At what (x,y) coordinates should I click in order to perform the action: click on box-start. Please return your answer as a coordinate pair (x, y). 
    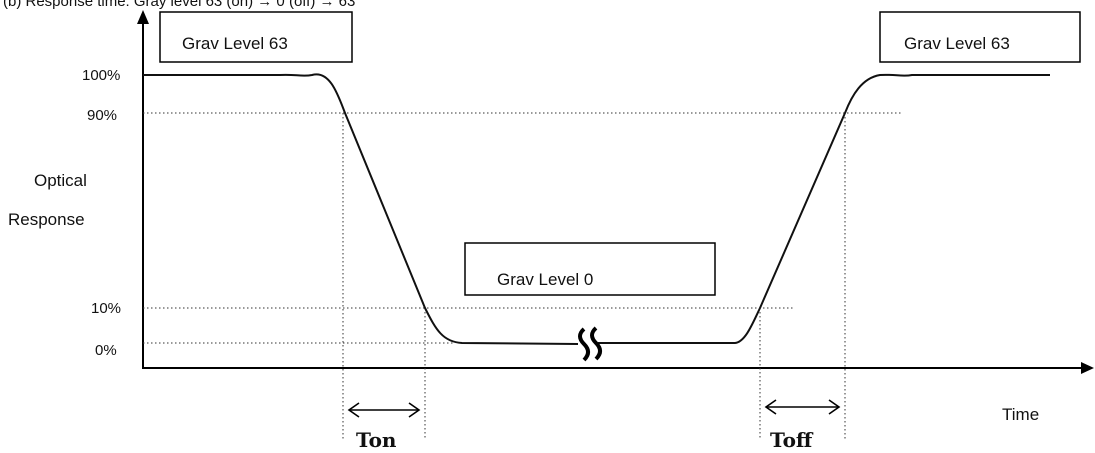
    Looking at the image, I should click on (256, 37).